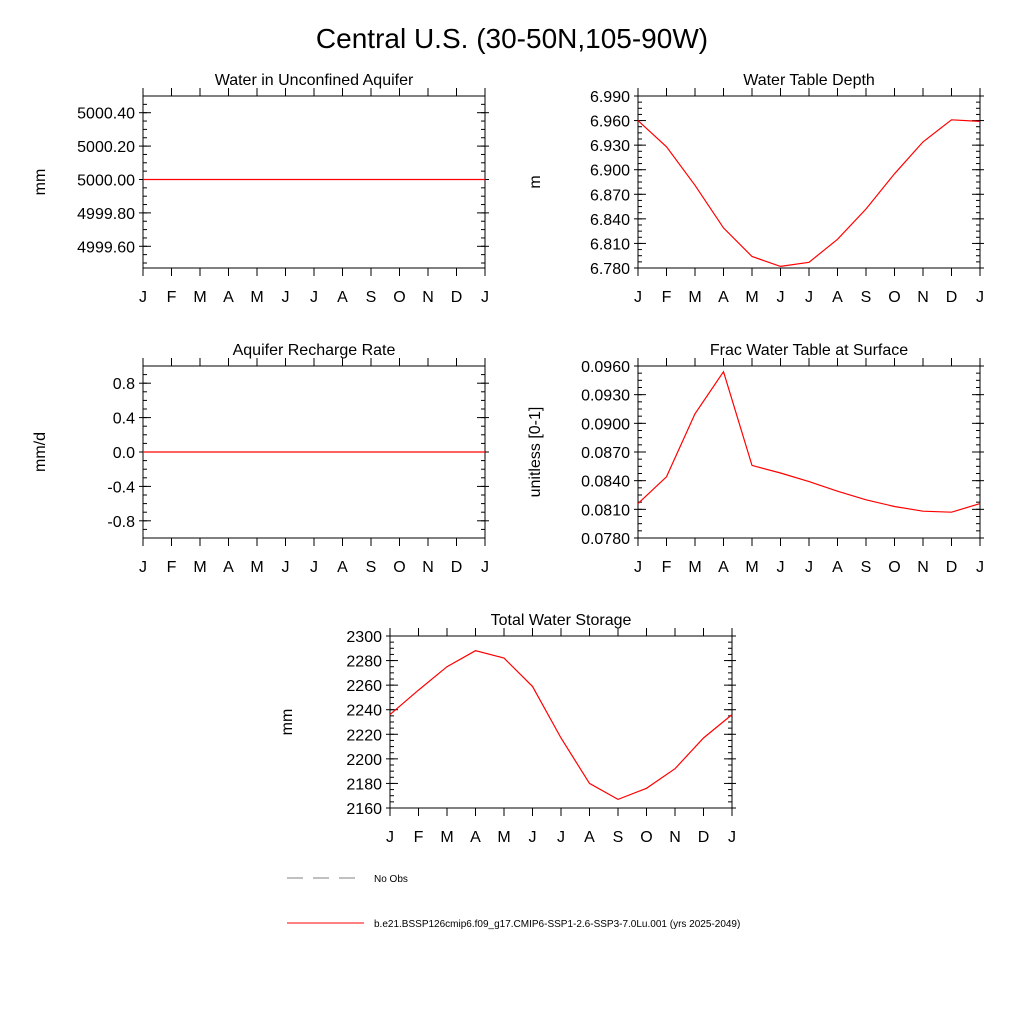 This screenshot has height=1029, width=1024. I want to click on y-tick-label: 0.0870, so click(605, 453).